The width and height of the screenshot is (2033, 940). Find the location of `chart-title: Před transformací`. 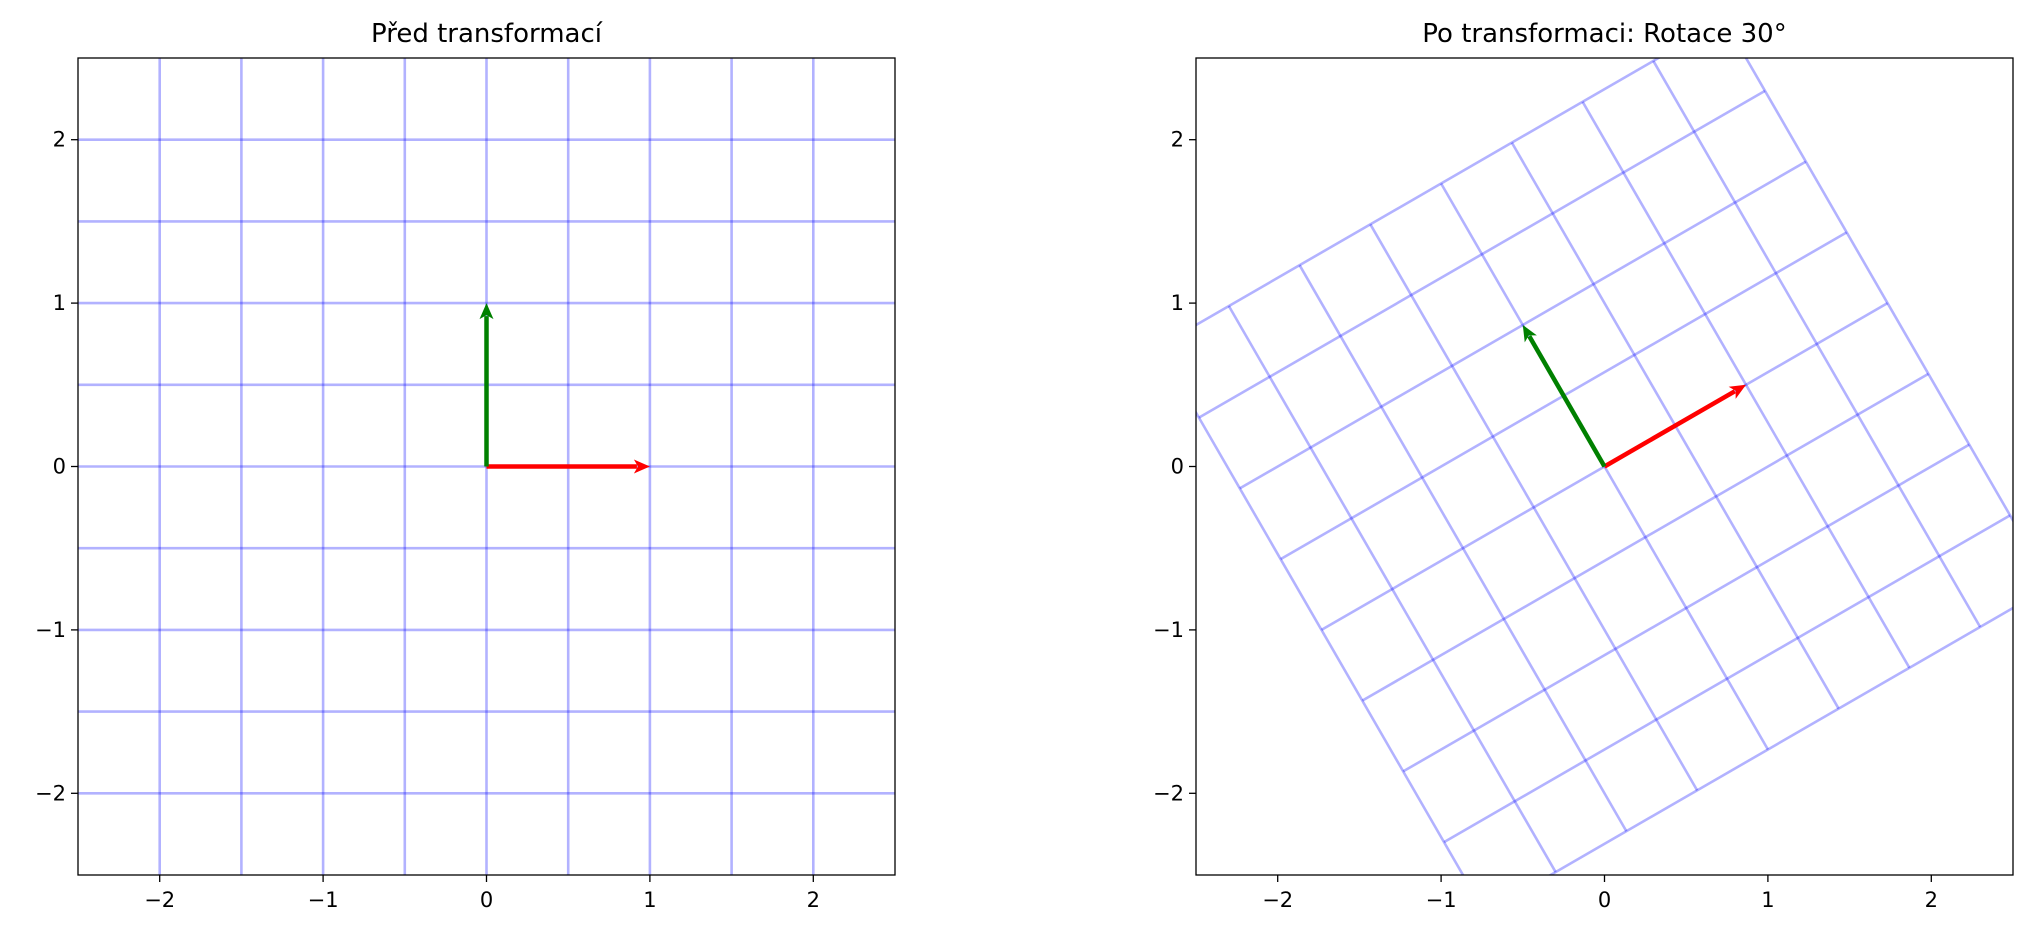

chart-title: Před transformací is located at coordinates (487, 34).